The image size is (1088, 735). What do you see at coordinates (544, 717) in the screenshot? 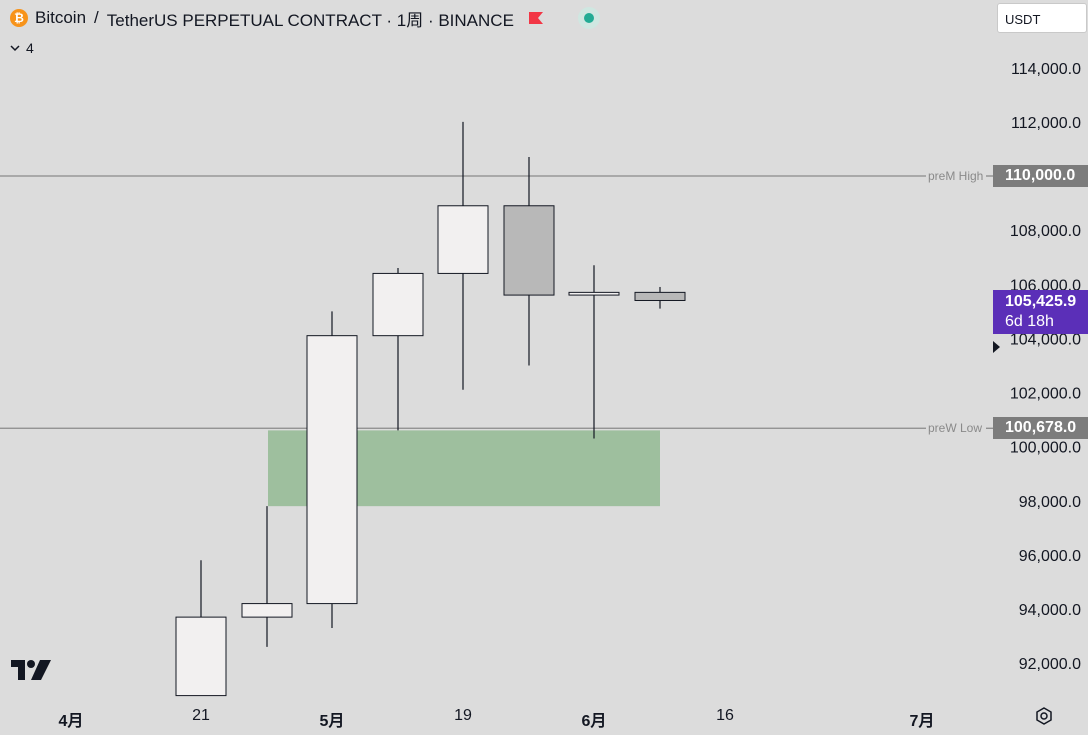
I see `time-axis: 4月 21 5月 19 6月 16 7月` at bounding box center [544, 717].